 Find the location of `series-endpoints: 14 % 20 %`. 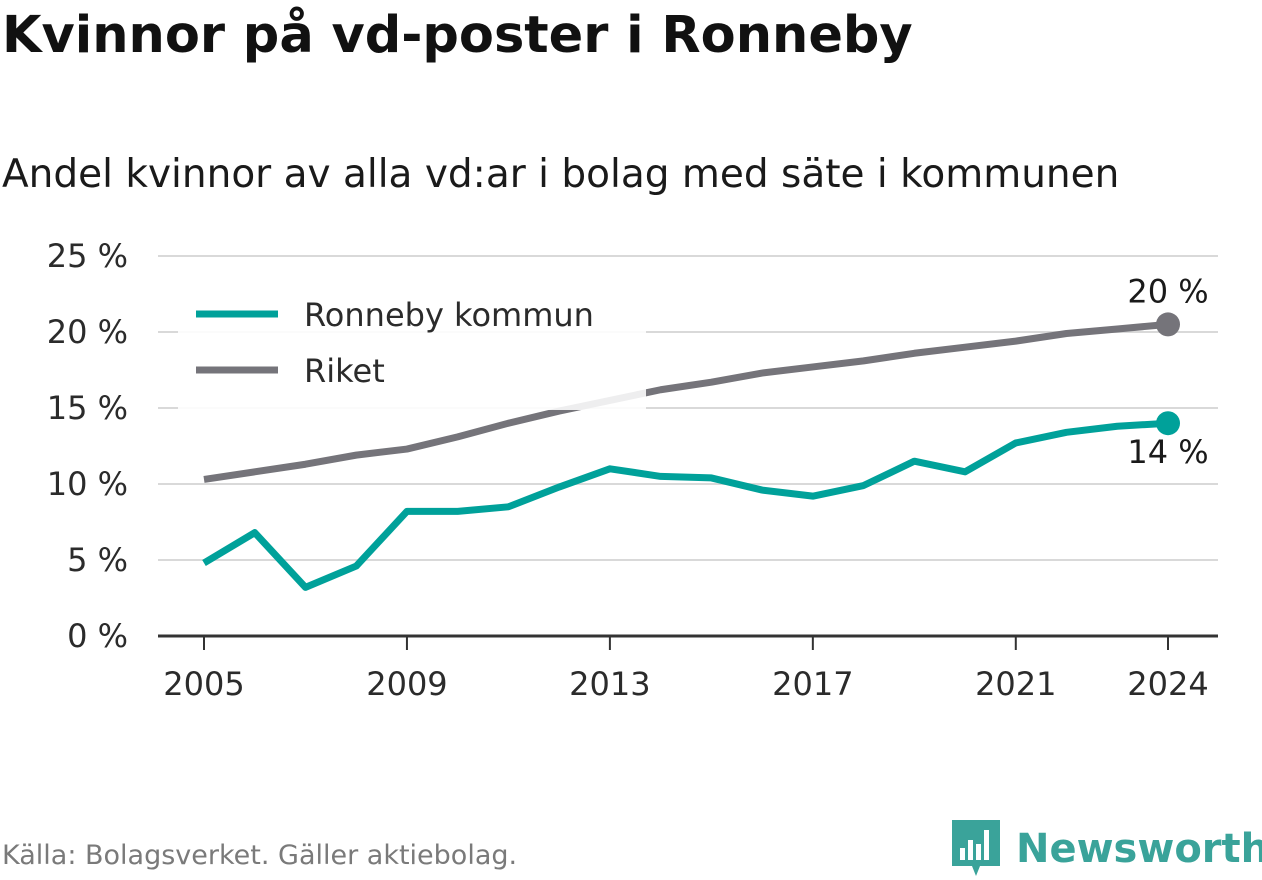

series-endpoints: 14 % 20 % is located at coordinates (1167, 371).